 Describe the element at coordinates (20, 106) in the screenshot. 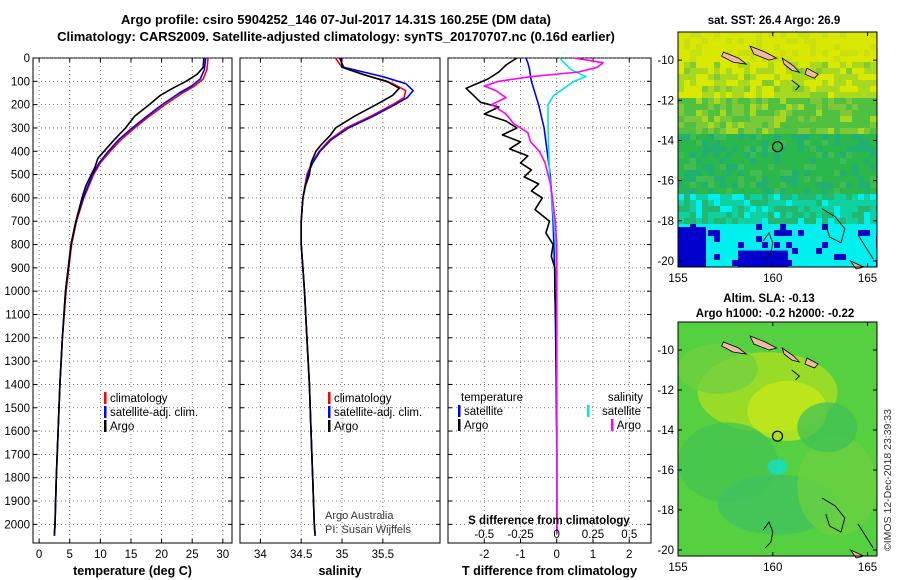

I see `depth-tick-label: 200` at that location.